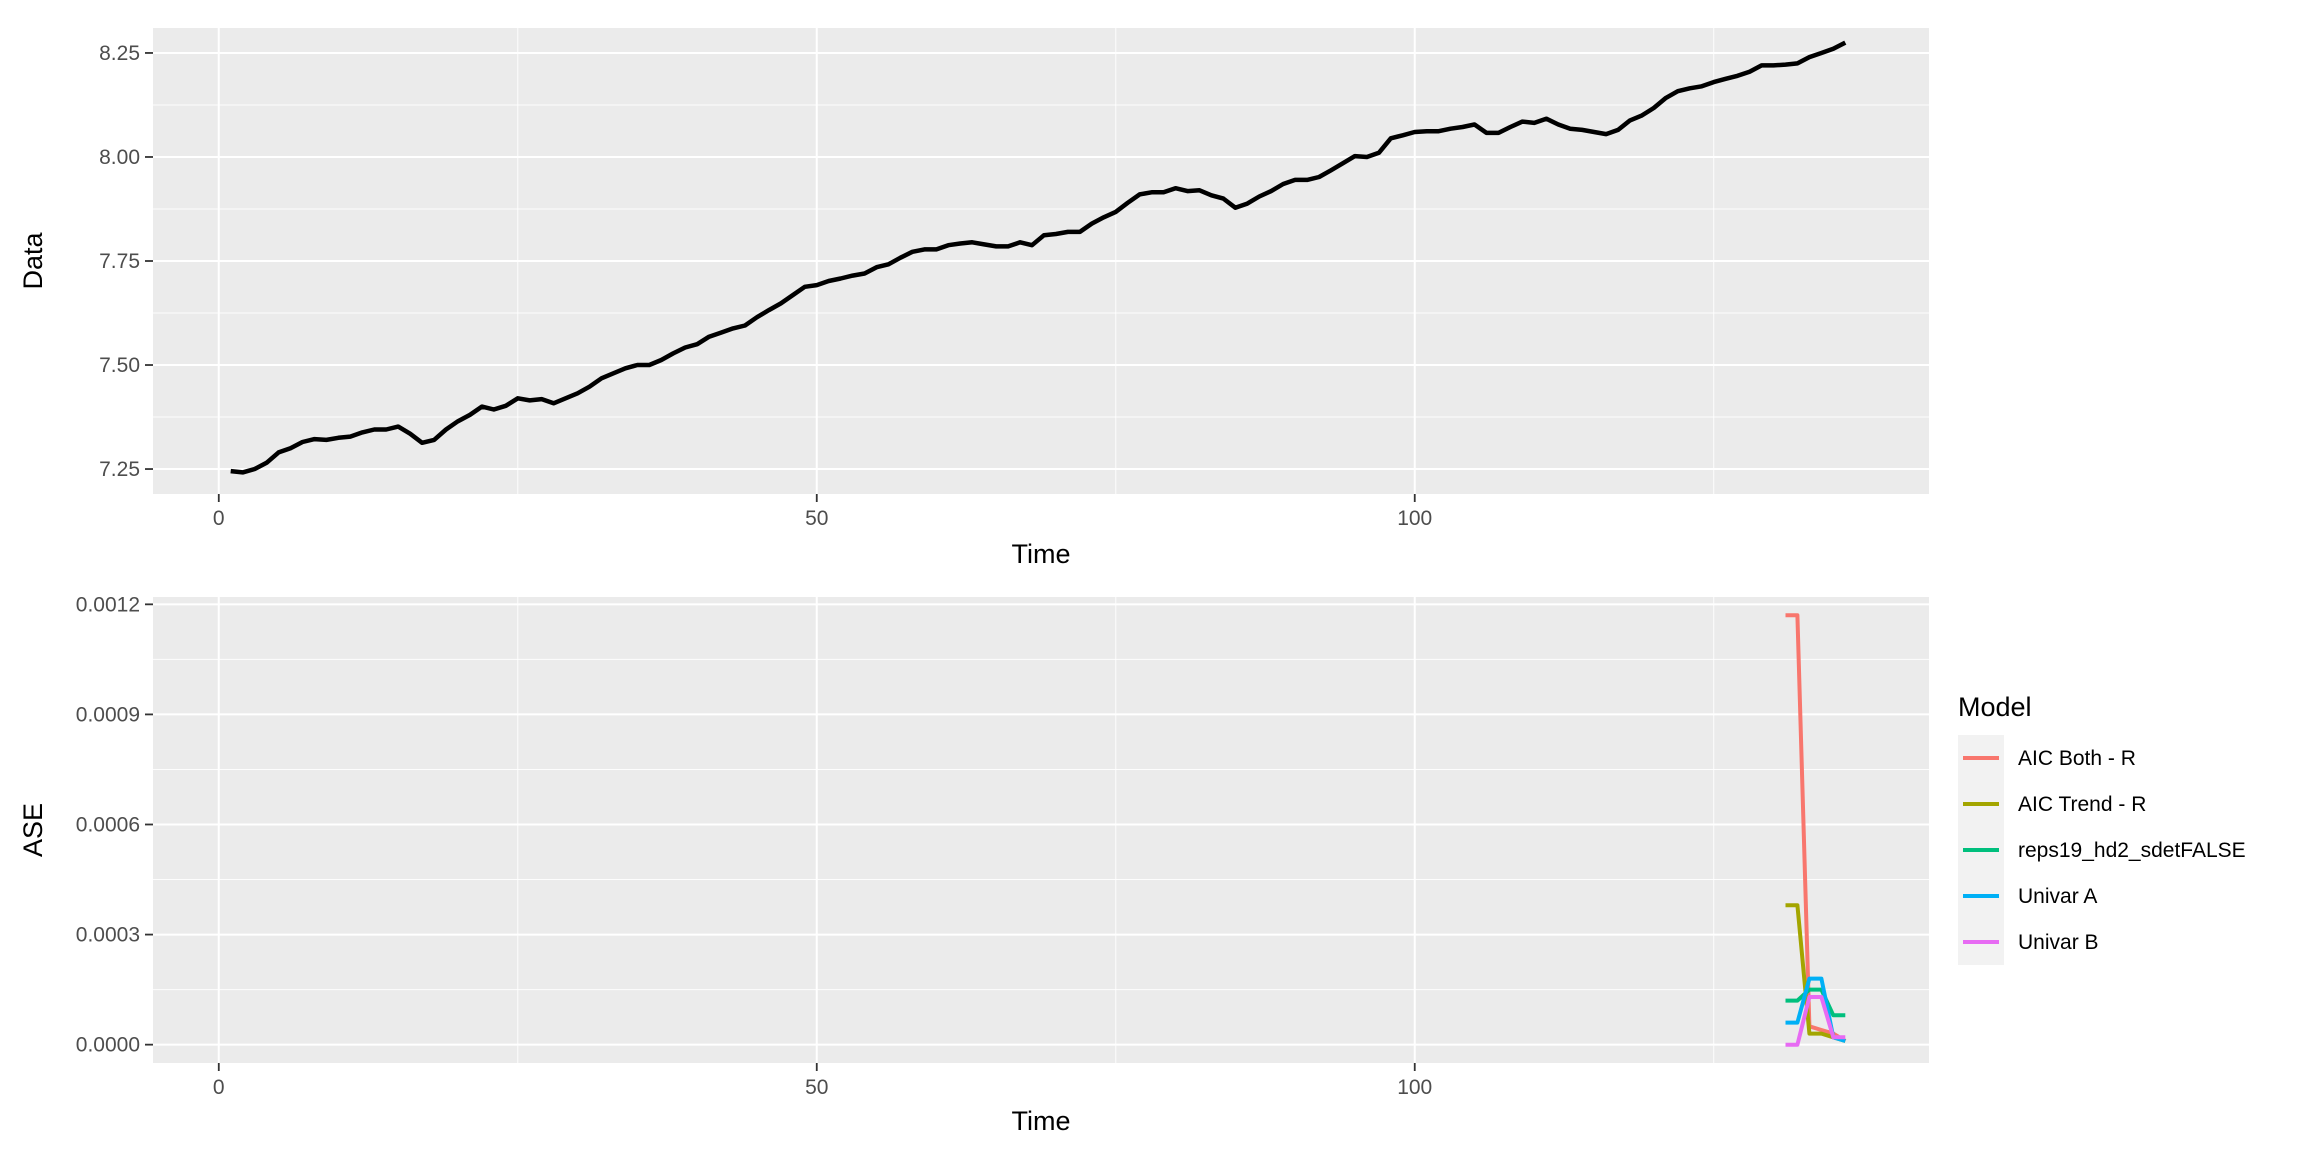 The height and width of the screenshot is (1152, 2304). What do you see at coordinates (2058, 942) in the screenshot?
I see `legend-entry-label: Univar B` at bounding box center [2058, 942].